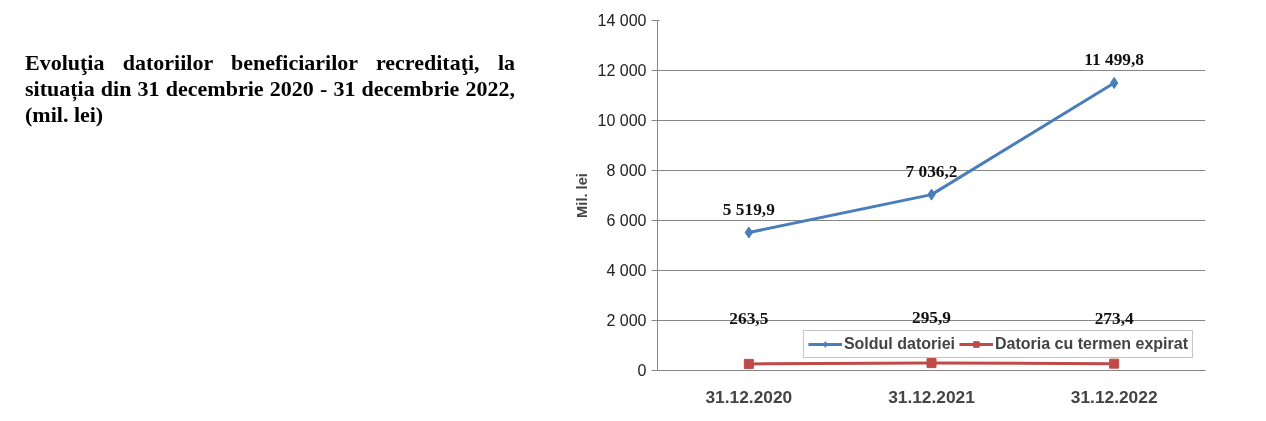 The height and width of the screenshot is (421, 1266). What do you see at coordinates (626, 170) in the screenshot?
I see `y-tick-label: 8 000` at bounding box center [626, 170].